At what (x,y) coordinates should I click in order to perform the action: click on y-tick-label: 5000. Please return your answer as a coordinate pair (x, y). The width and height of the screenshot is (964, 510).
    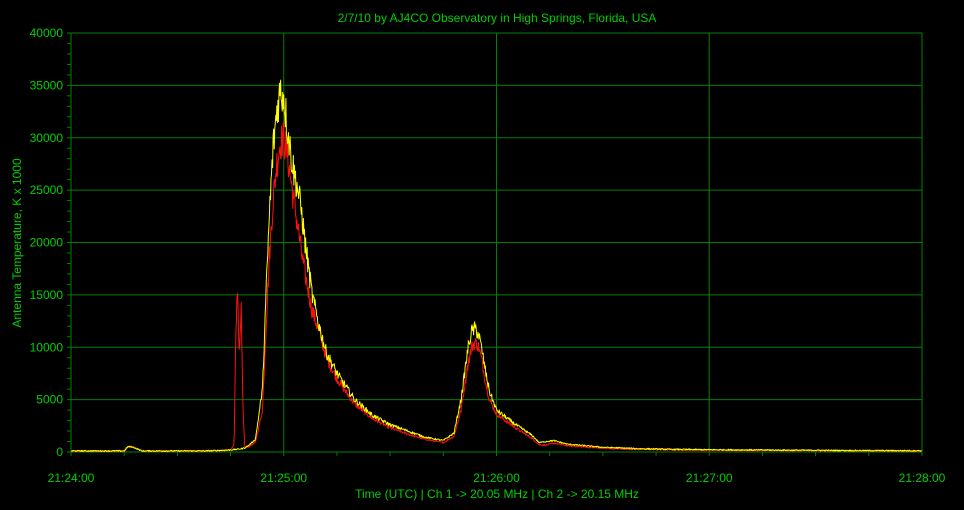
    Looking at the image, I should click on (49, 400).